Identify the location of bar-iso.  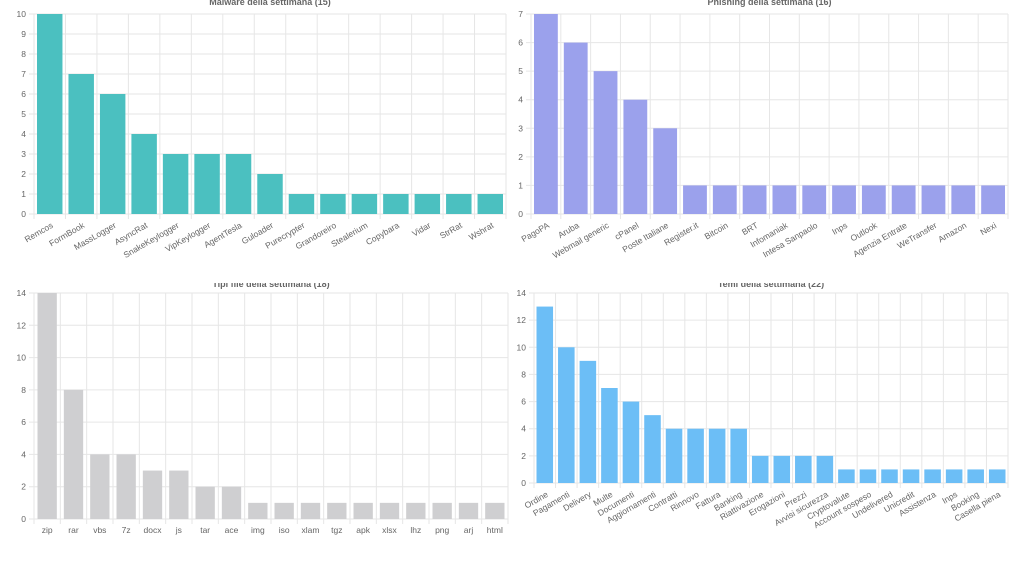
(284, 510).